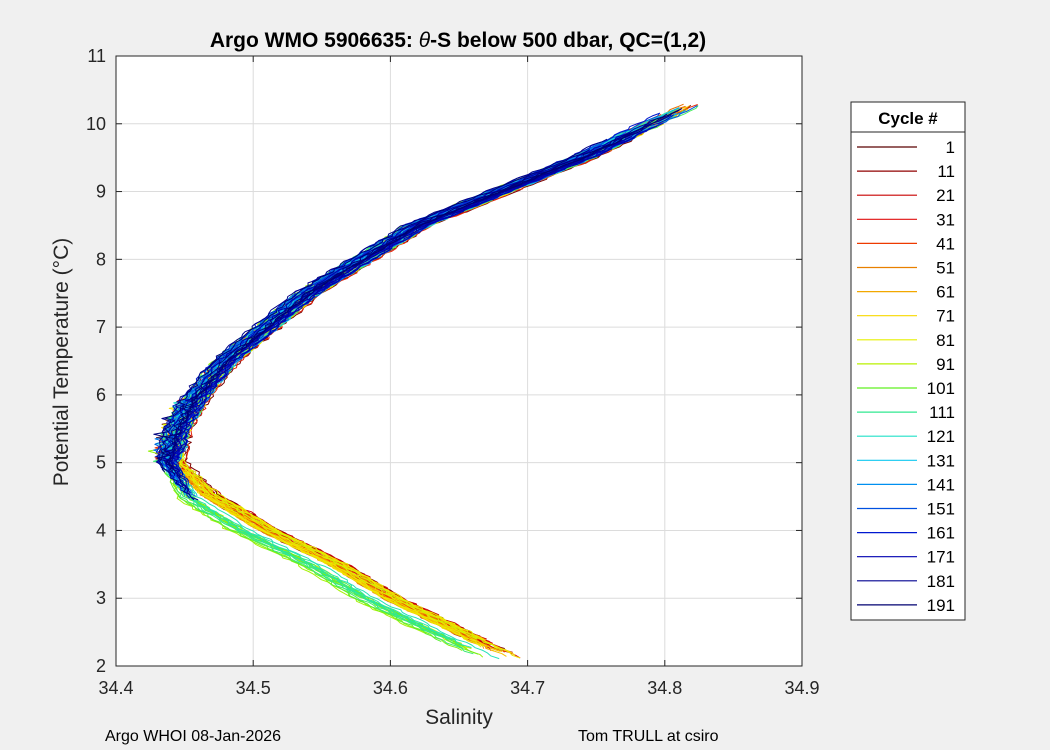  I want to click on legend-label: 121, so click(941, 436).